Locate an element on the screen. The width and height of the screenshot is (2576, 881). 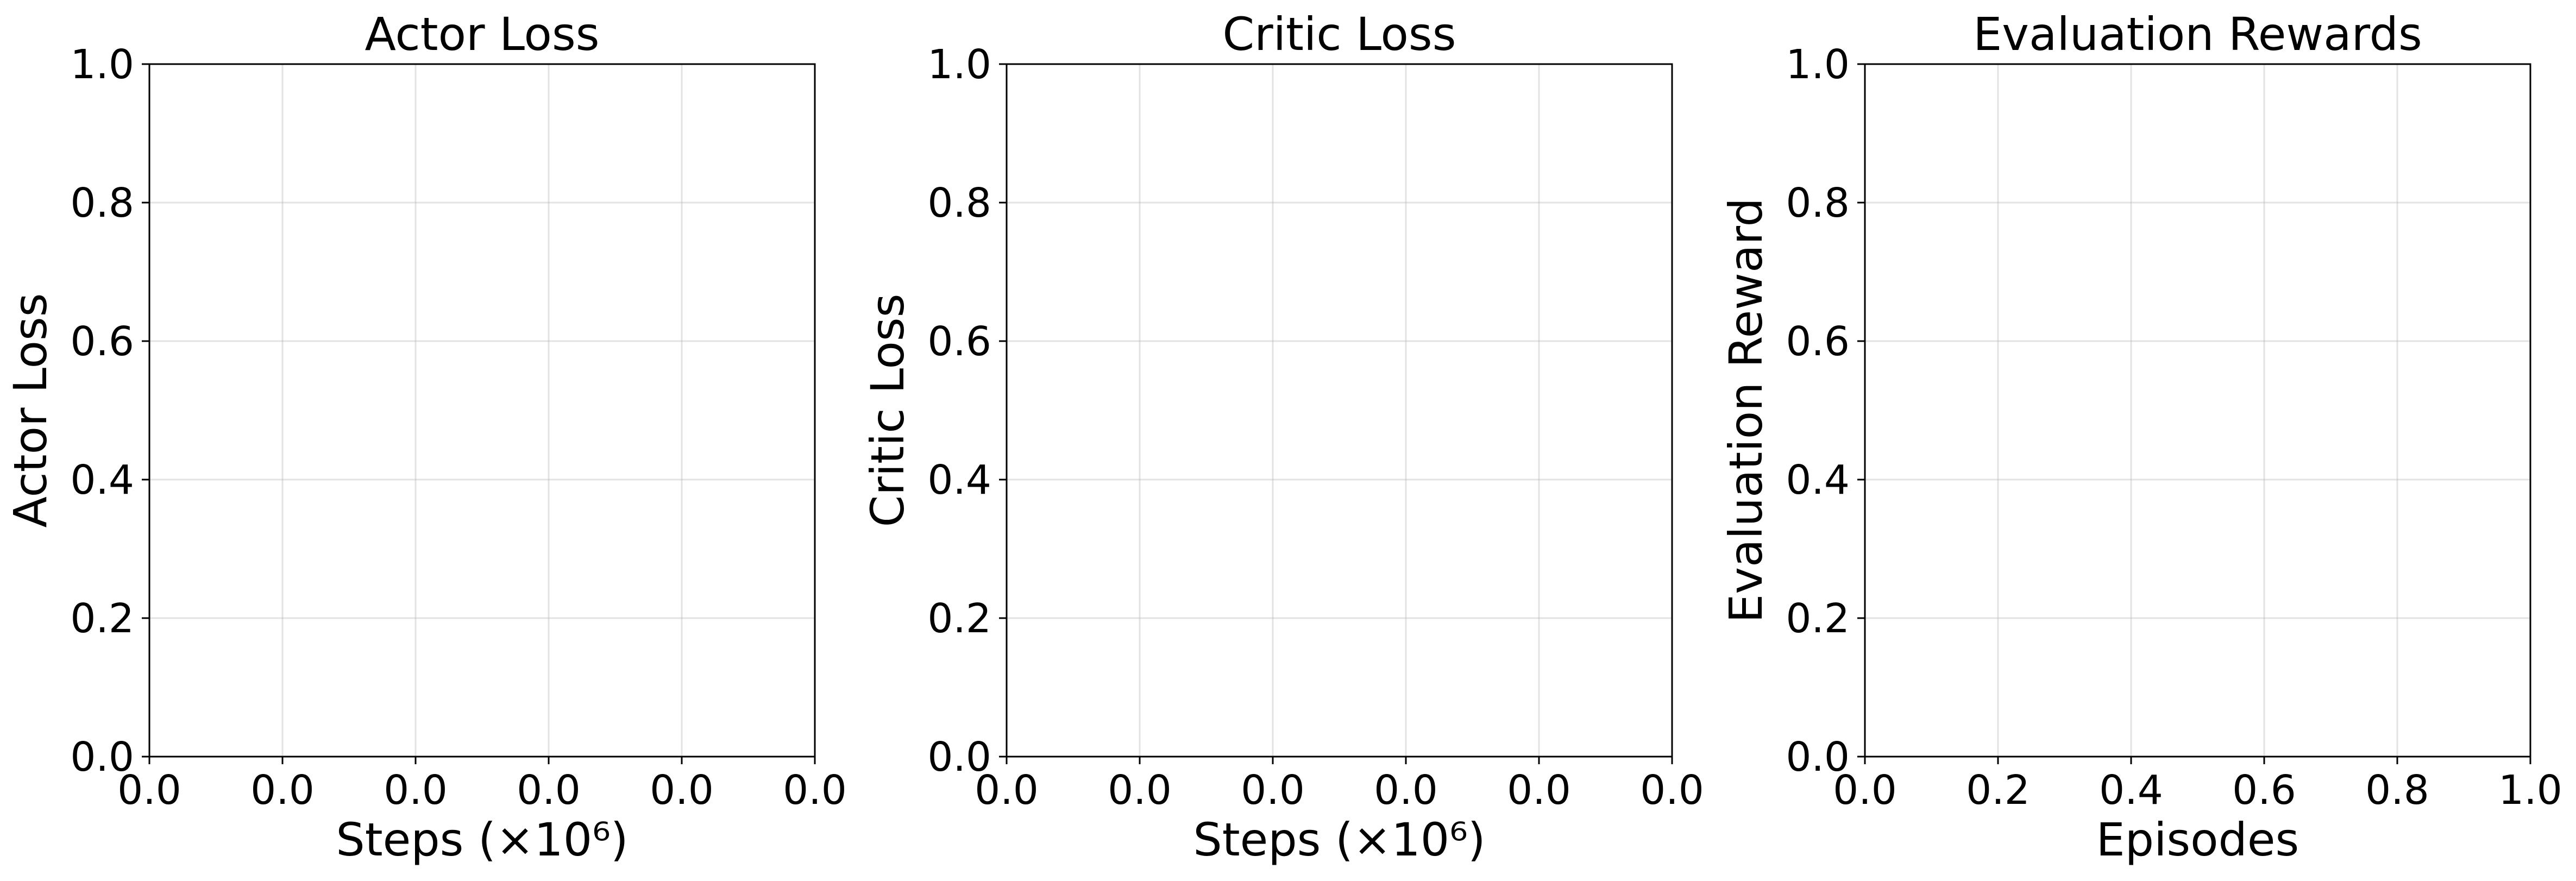
x-tick-label: 0.2 is located at coordinates (1998, 790).